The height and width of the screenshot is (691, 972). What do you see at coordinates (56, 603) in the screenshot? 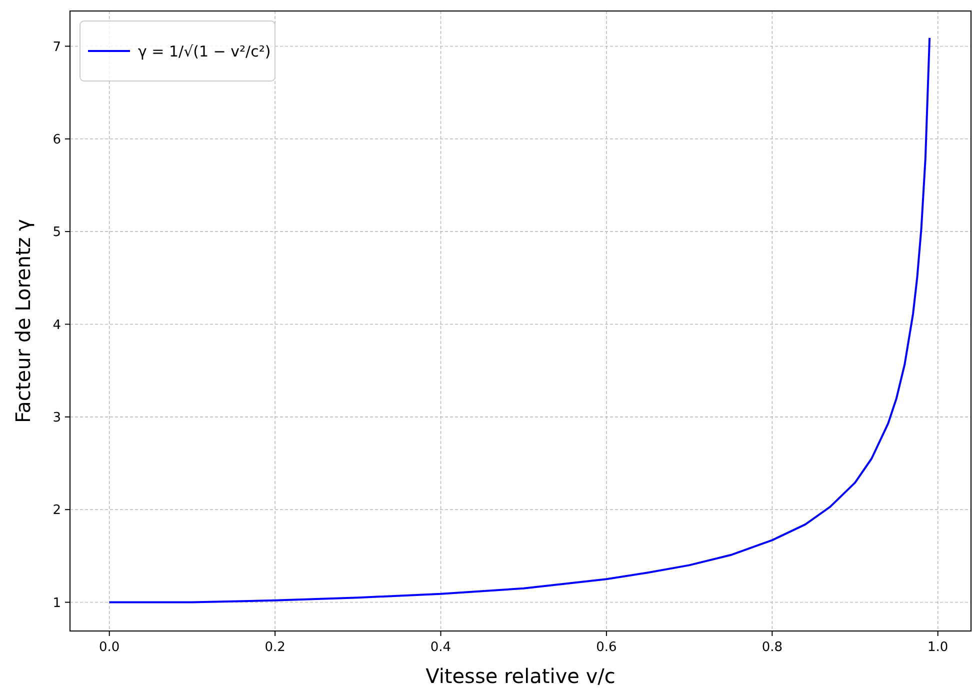
I see `y-tick-label: 1` at bounding box center [56, 603].